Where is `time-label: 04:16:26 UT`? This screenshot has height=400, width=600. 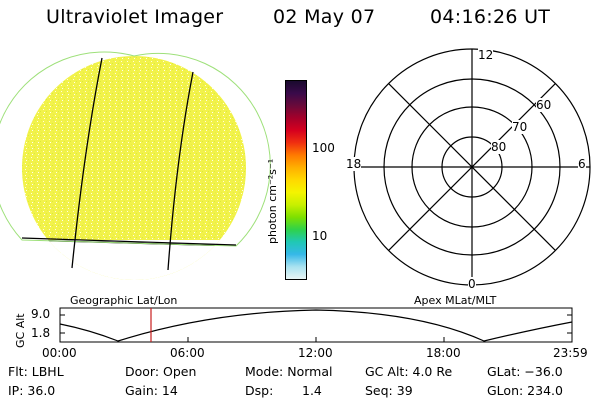 time-label: 04:16:26 UT is located at coordinates (490, 17).